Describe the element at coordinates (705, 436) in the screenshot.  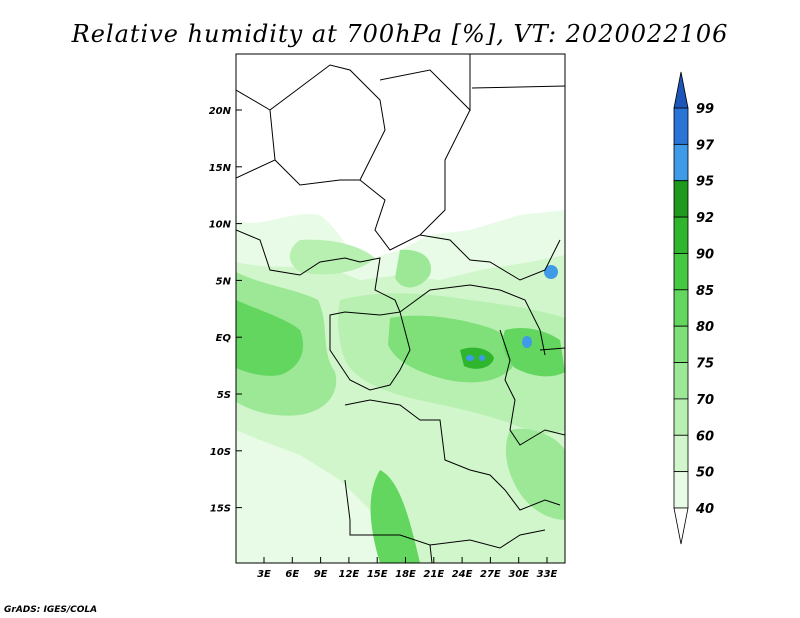
I see `colorbar-label: 60` at that location.